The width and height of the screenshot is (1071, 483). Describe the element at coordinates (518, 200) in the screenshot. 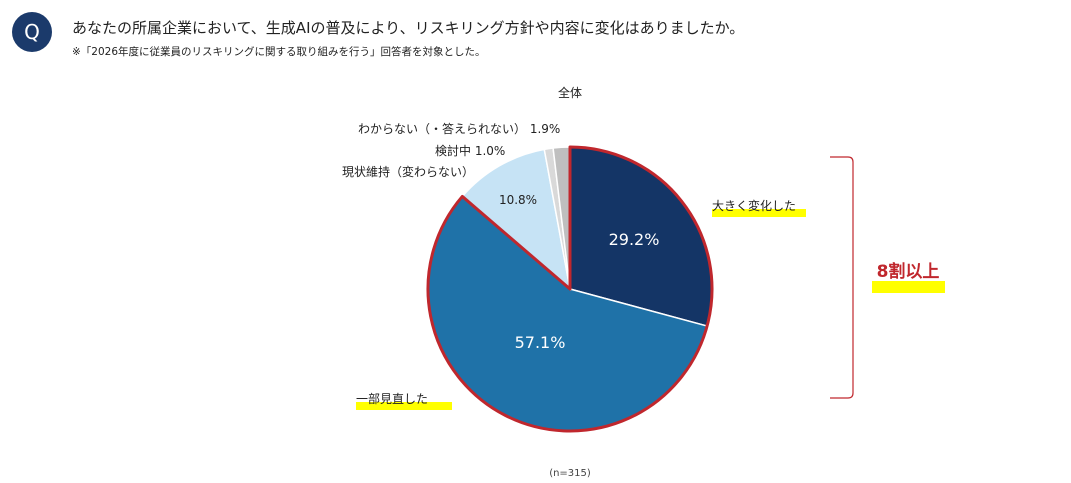

I see `slice-value-label-3: 10.8%` at that location.